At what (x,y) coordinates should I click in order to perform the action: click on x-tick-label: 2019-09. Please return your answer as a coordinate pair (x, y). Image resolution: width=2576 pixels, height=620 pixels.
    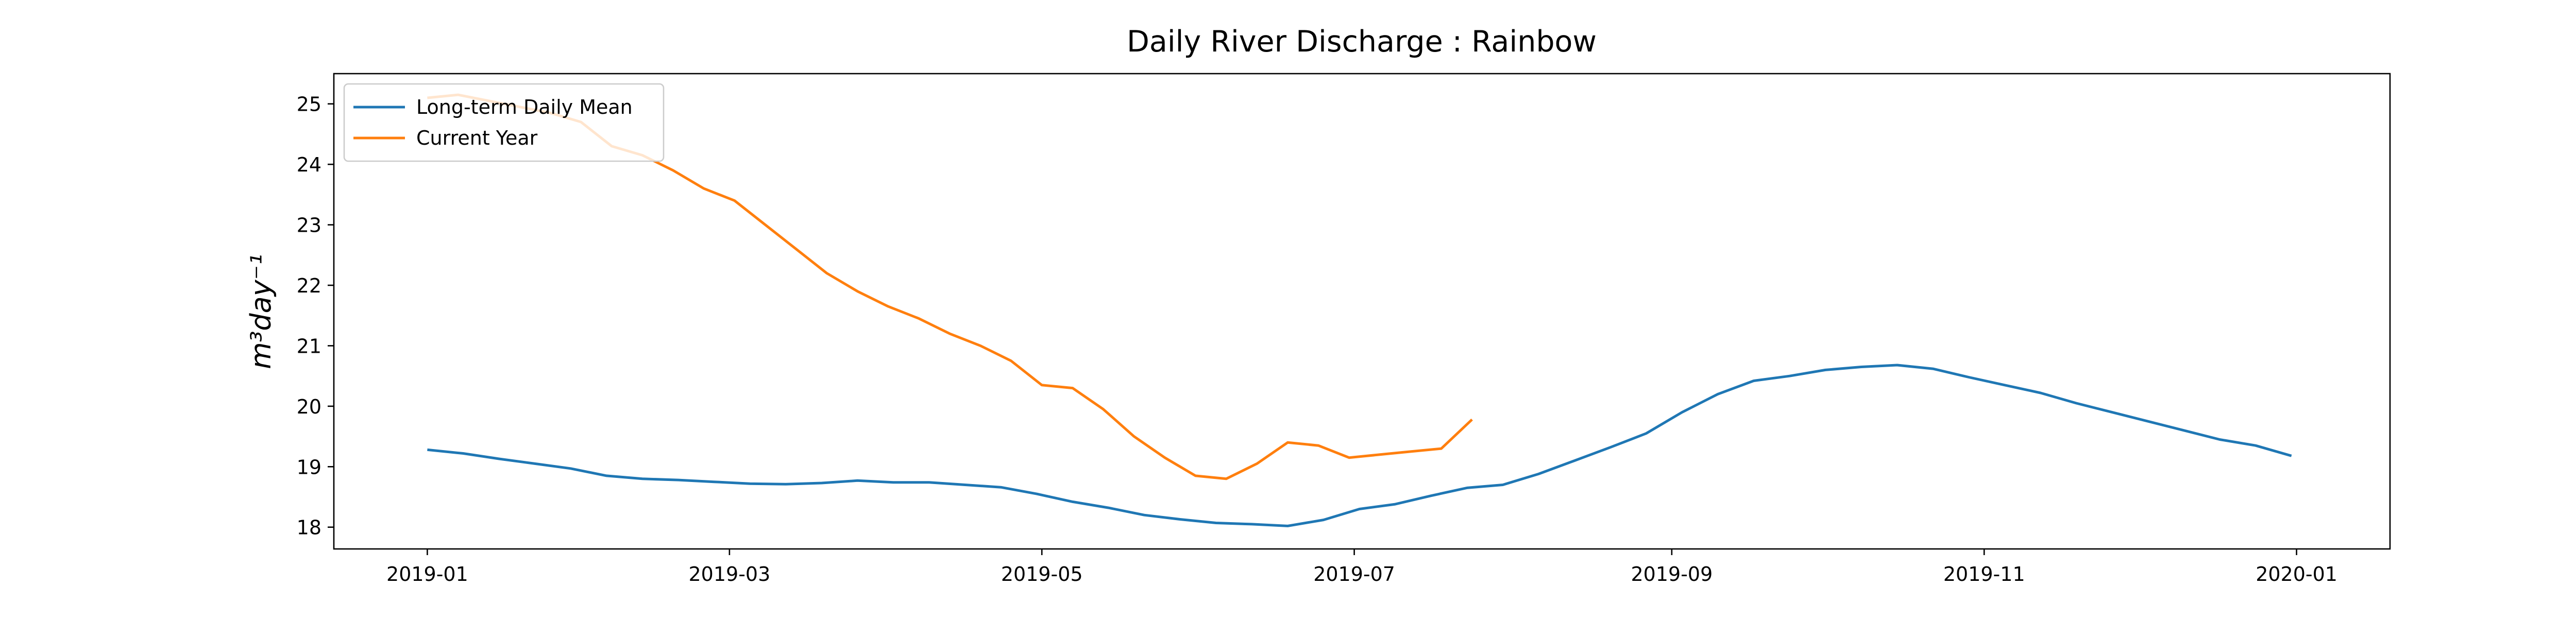
    Looking at the image, I should click on (1672, 574).